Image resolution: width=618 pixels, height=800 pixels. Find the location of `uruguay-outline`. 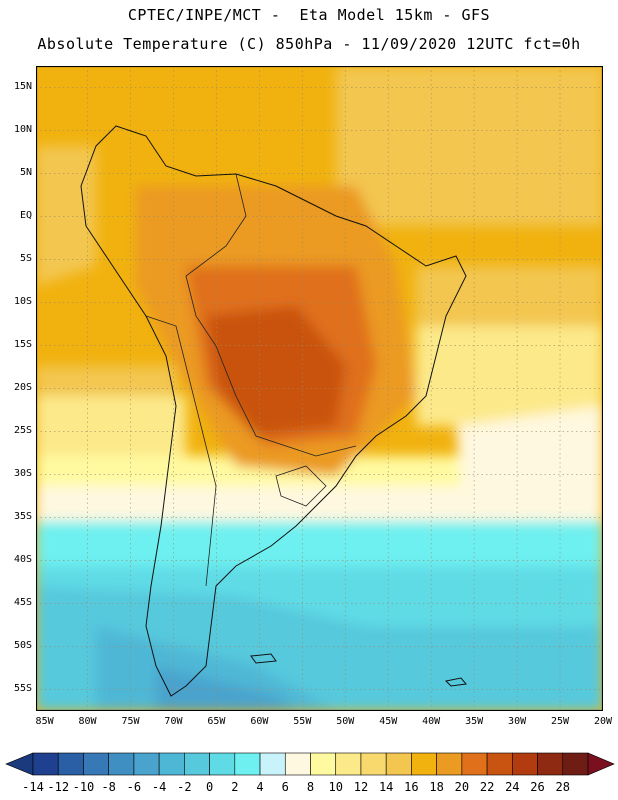

uruguay-outline is located at coordinates (301, 486).